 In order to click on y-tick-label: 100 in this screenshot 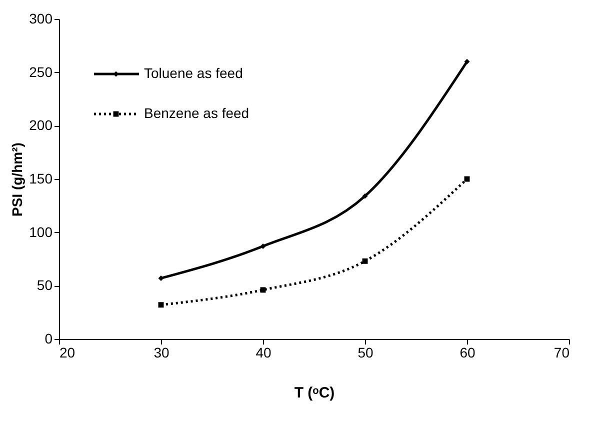, I will do `click(41, 232)`.